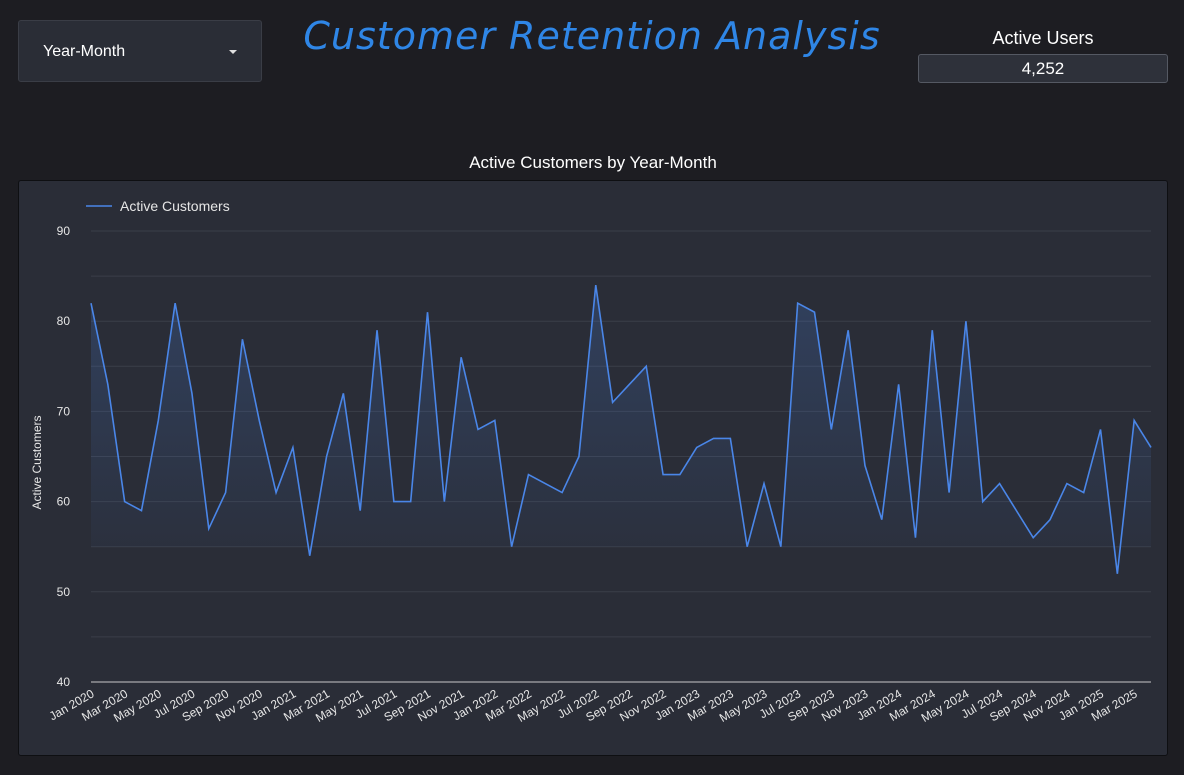  What do you see at coordinates (64, 411) in the screenshot?
I see `y-tick-label: 70` at bounding box center [64, 411].